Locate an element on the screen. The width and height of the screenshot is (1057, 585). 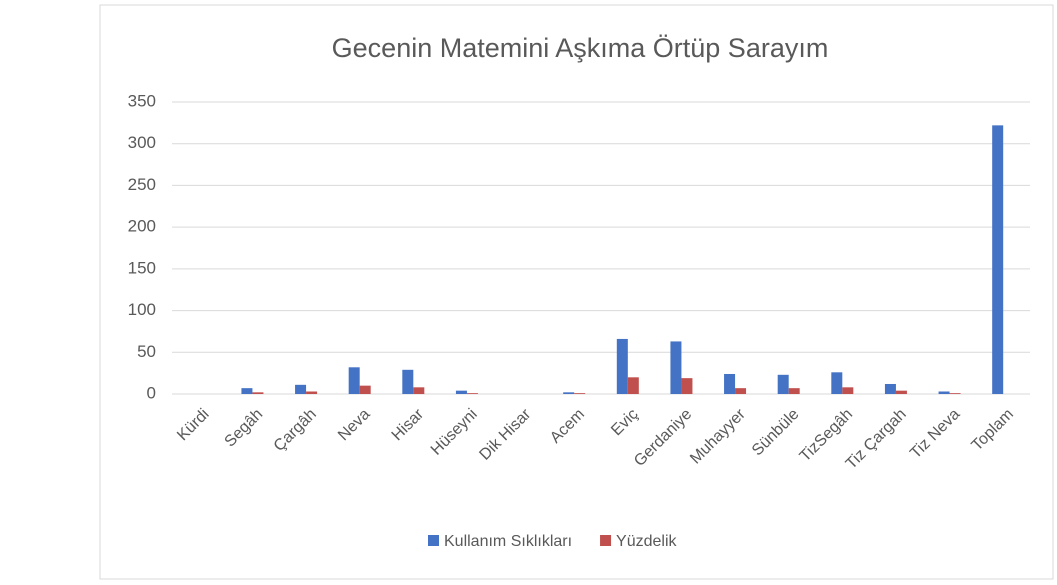
chart-title: Gecenin Matemini Aşkıma Örtüp Sarayım is located at coordinates (580, 48).